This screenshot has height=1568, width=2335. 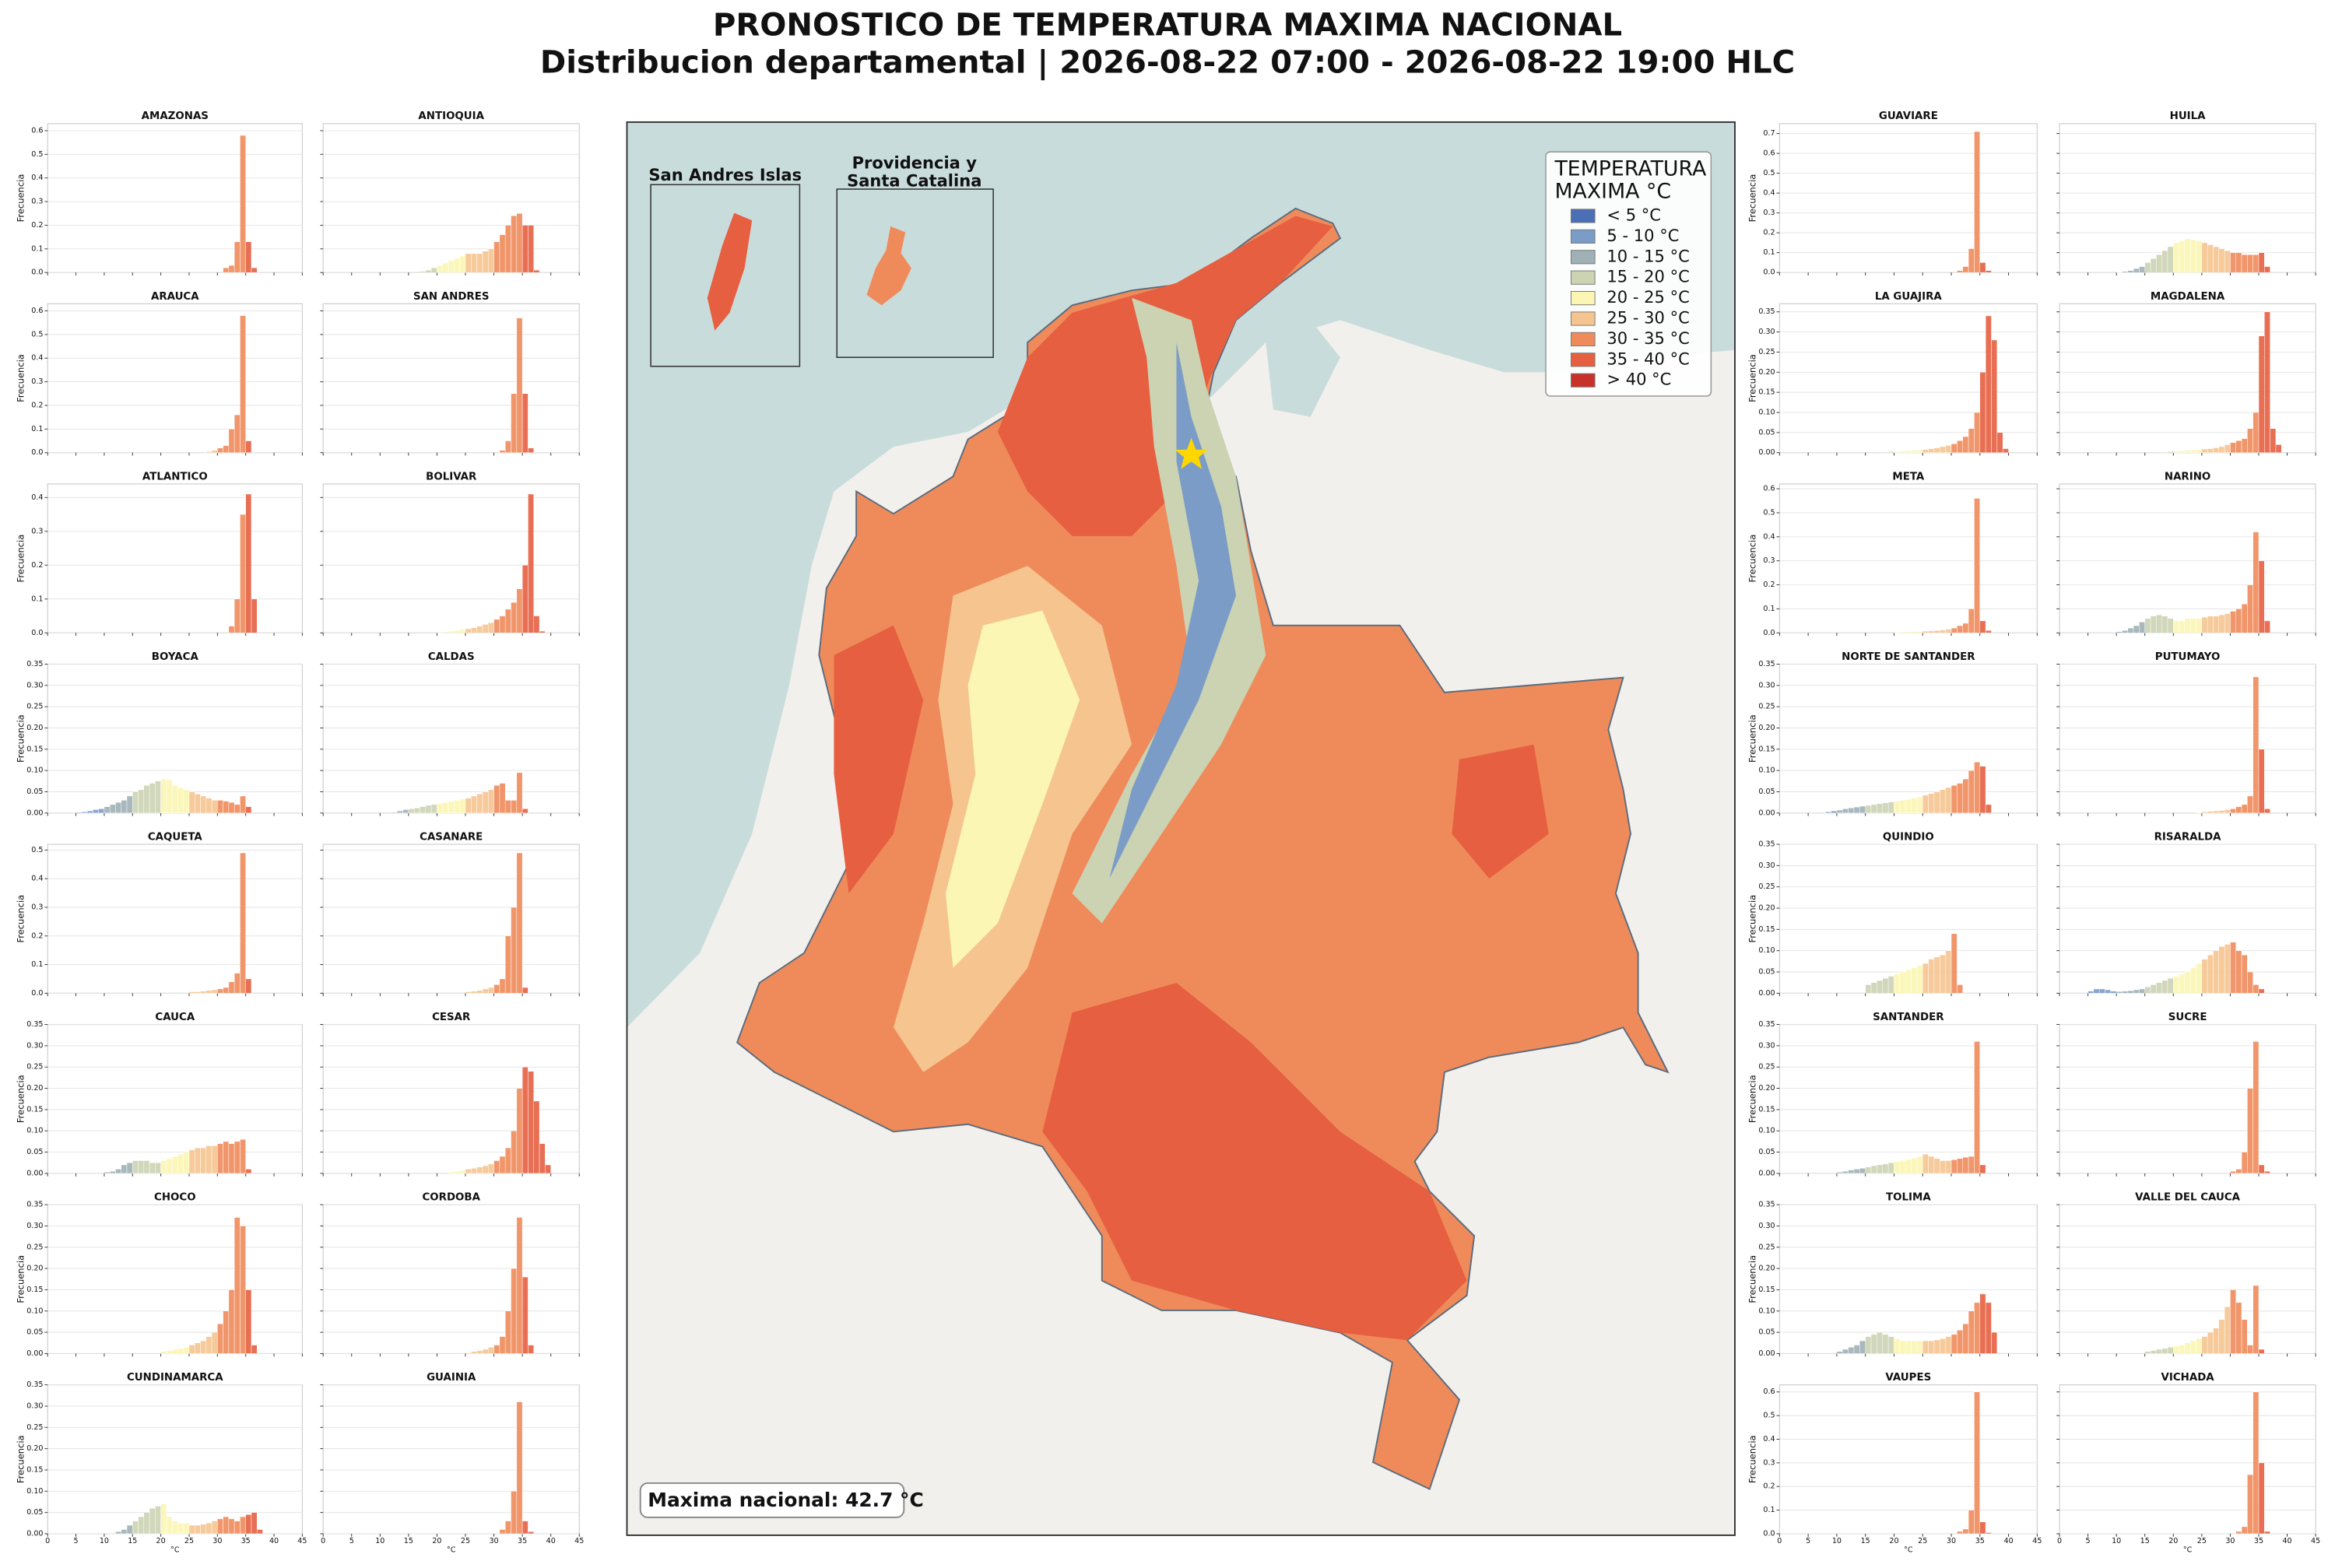 I want to click on legend-label: 10 - 15 °C, so click(x=1647, y=255).